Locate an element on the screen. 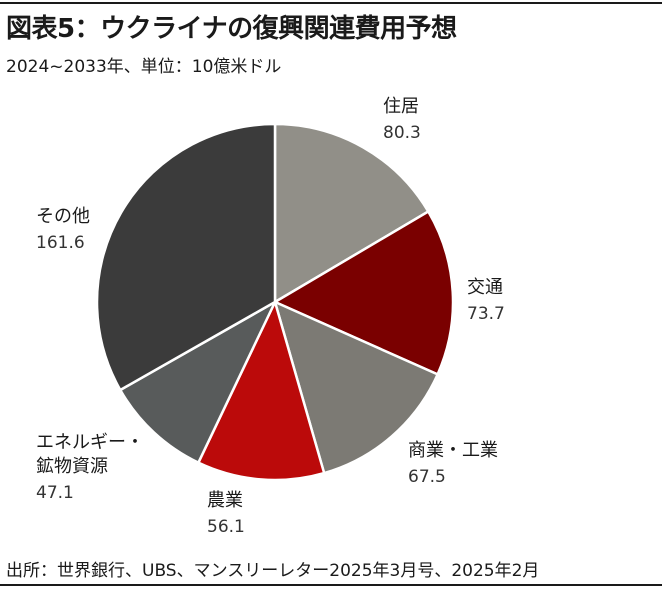 The width and height of the screenshot is (662, 595). slice-label-3: 農業 56.1 is located at coordinates (226, 513).